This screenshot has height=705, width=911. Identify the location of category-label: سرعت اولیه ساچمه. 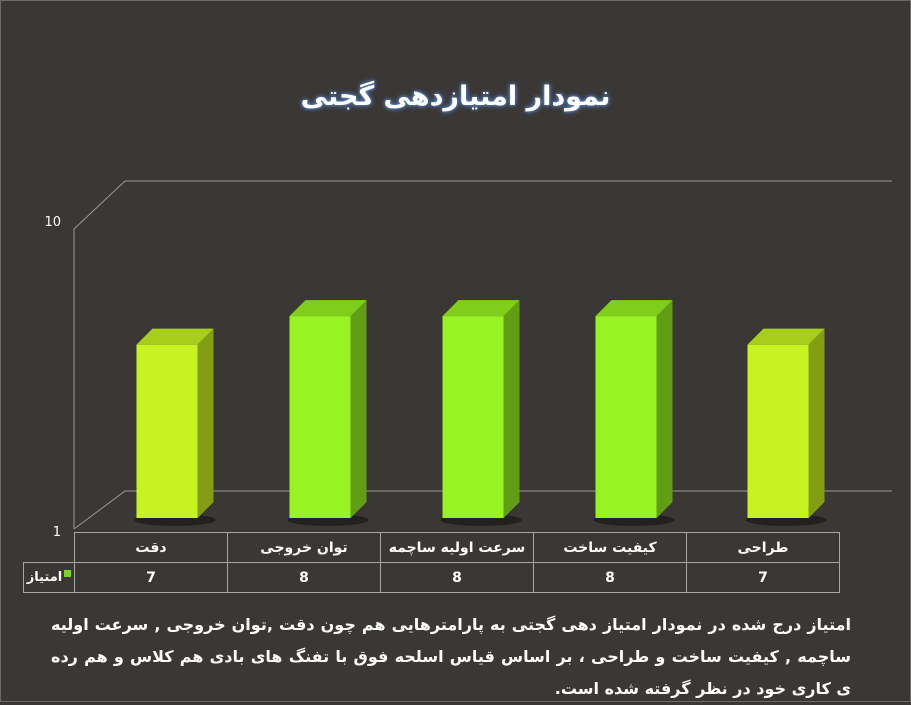
(457, 547).